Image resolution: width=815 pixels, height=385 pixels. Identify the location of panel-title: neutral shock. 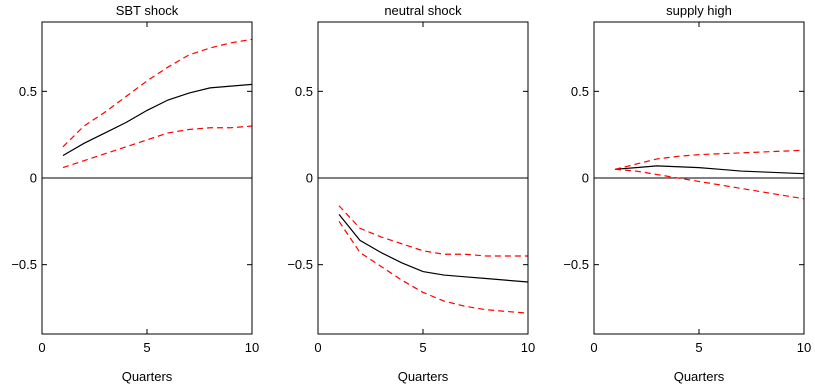
(423, 10).